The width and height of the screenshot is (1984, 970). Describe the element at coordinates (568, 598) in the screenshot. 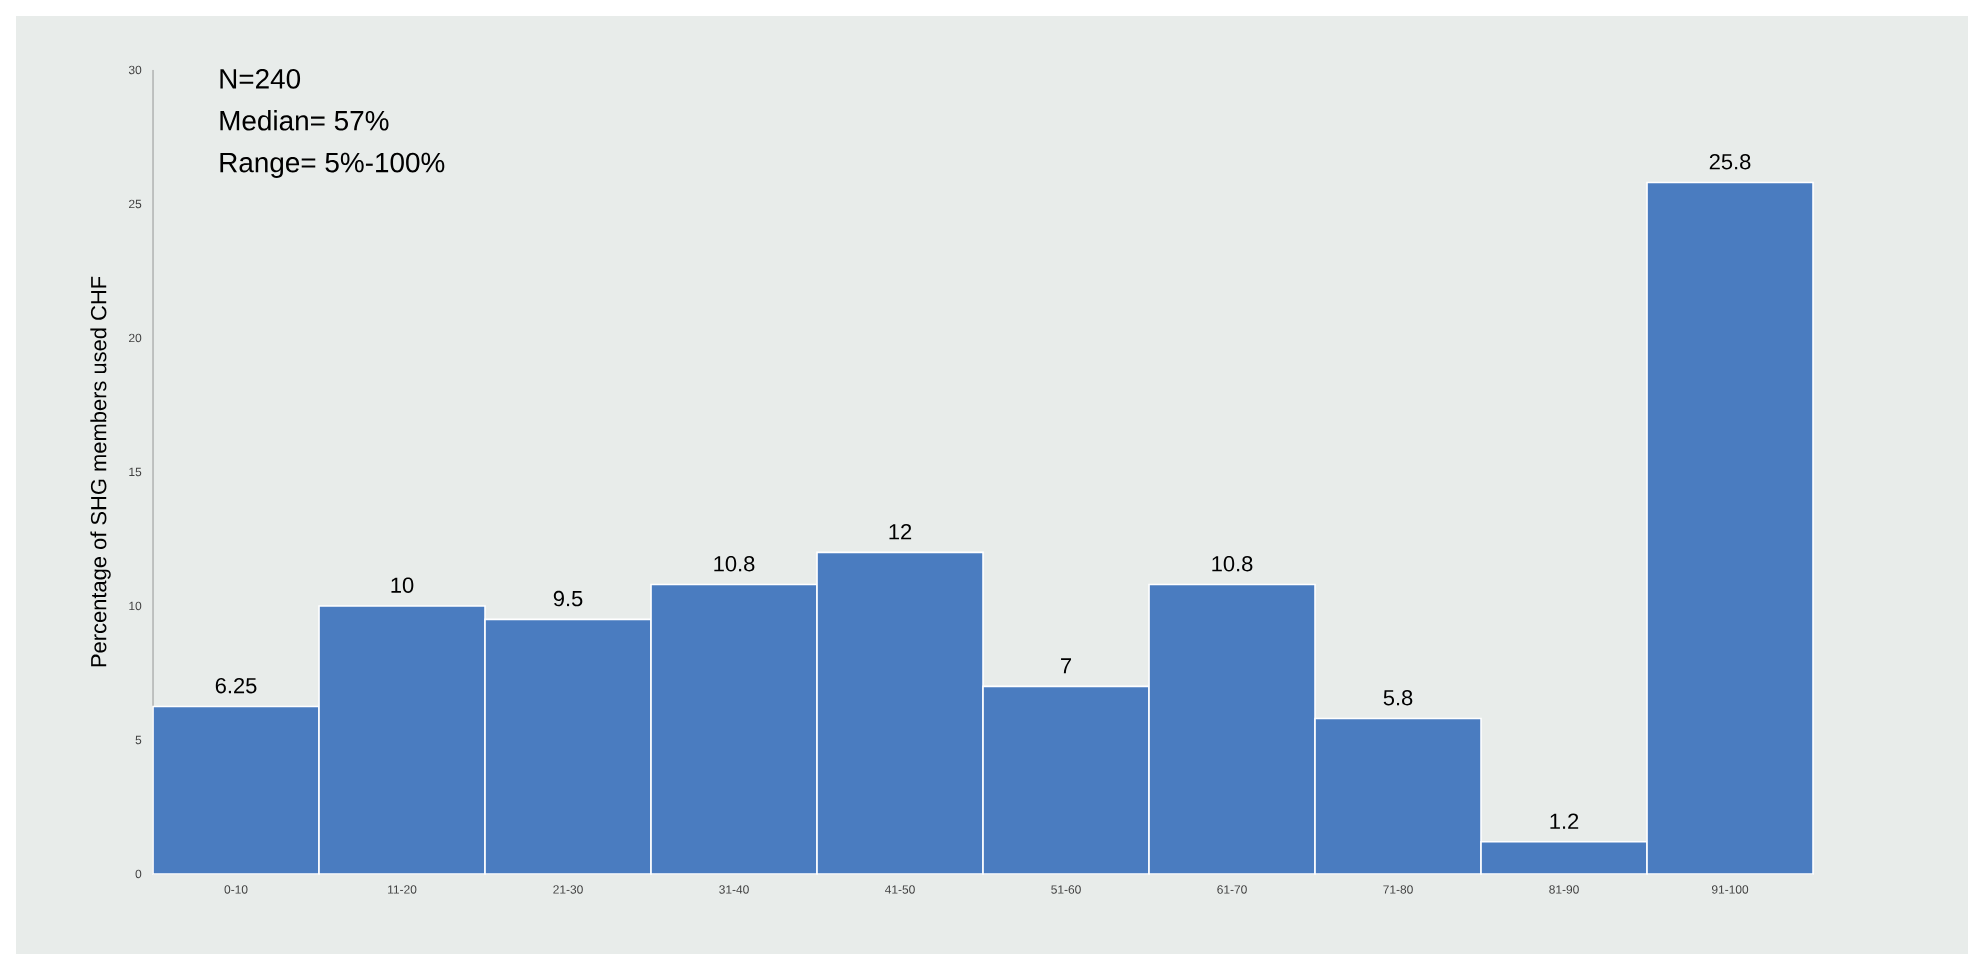

I see `data-label: 9.5` at that location.